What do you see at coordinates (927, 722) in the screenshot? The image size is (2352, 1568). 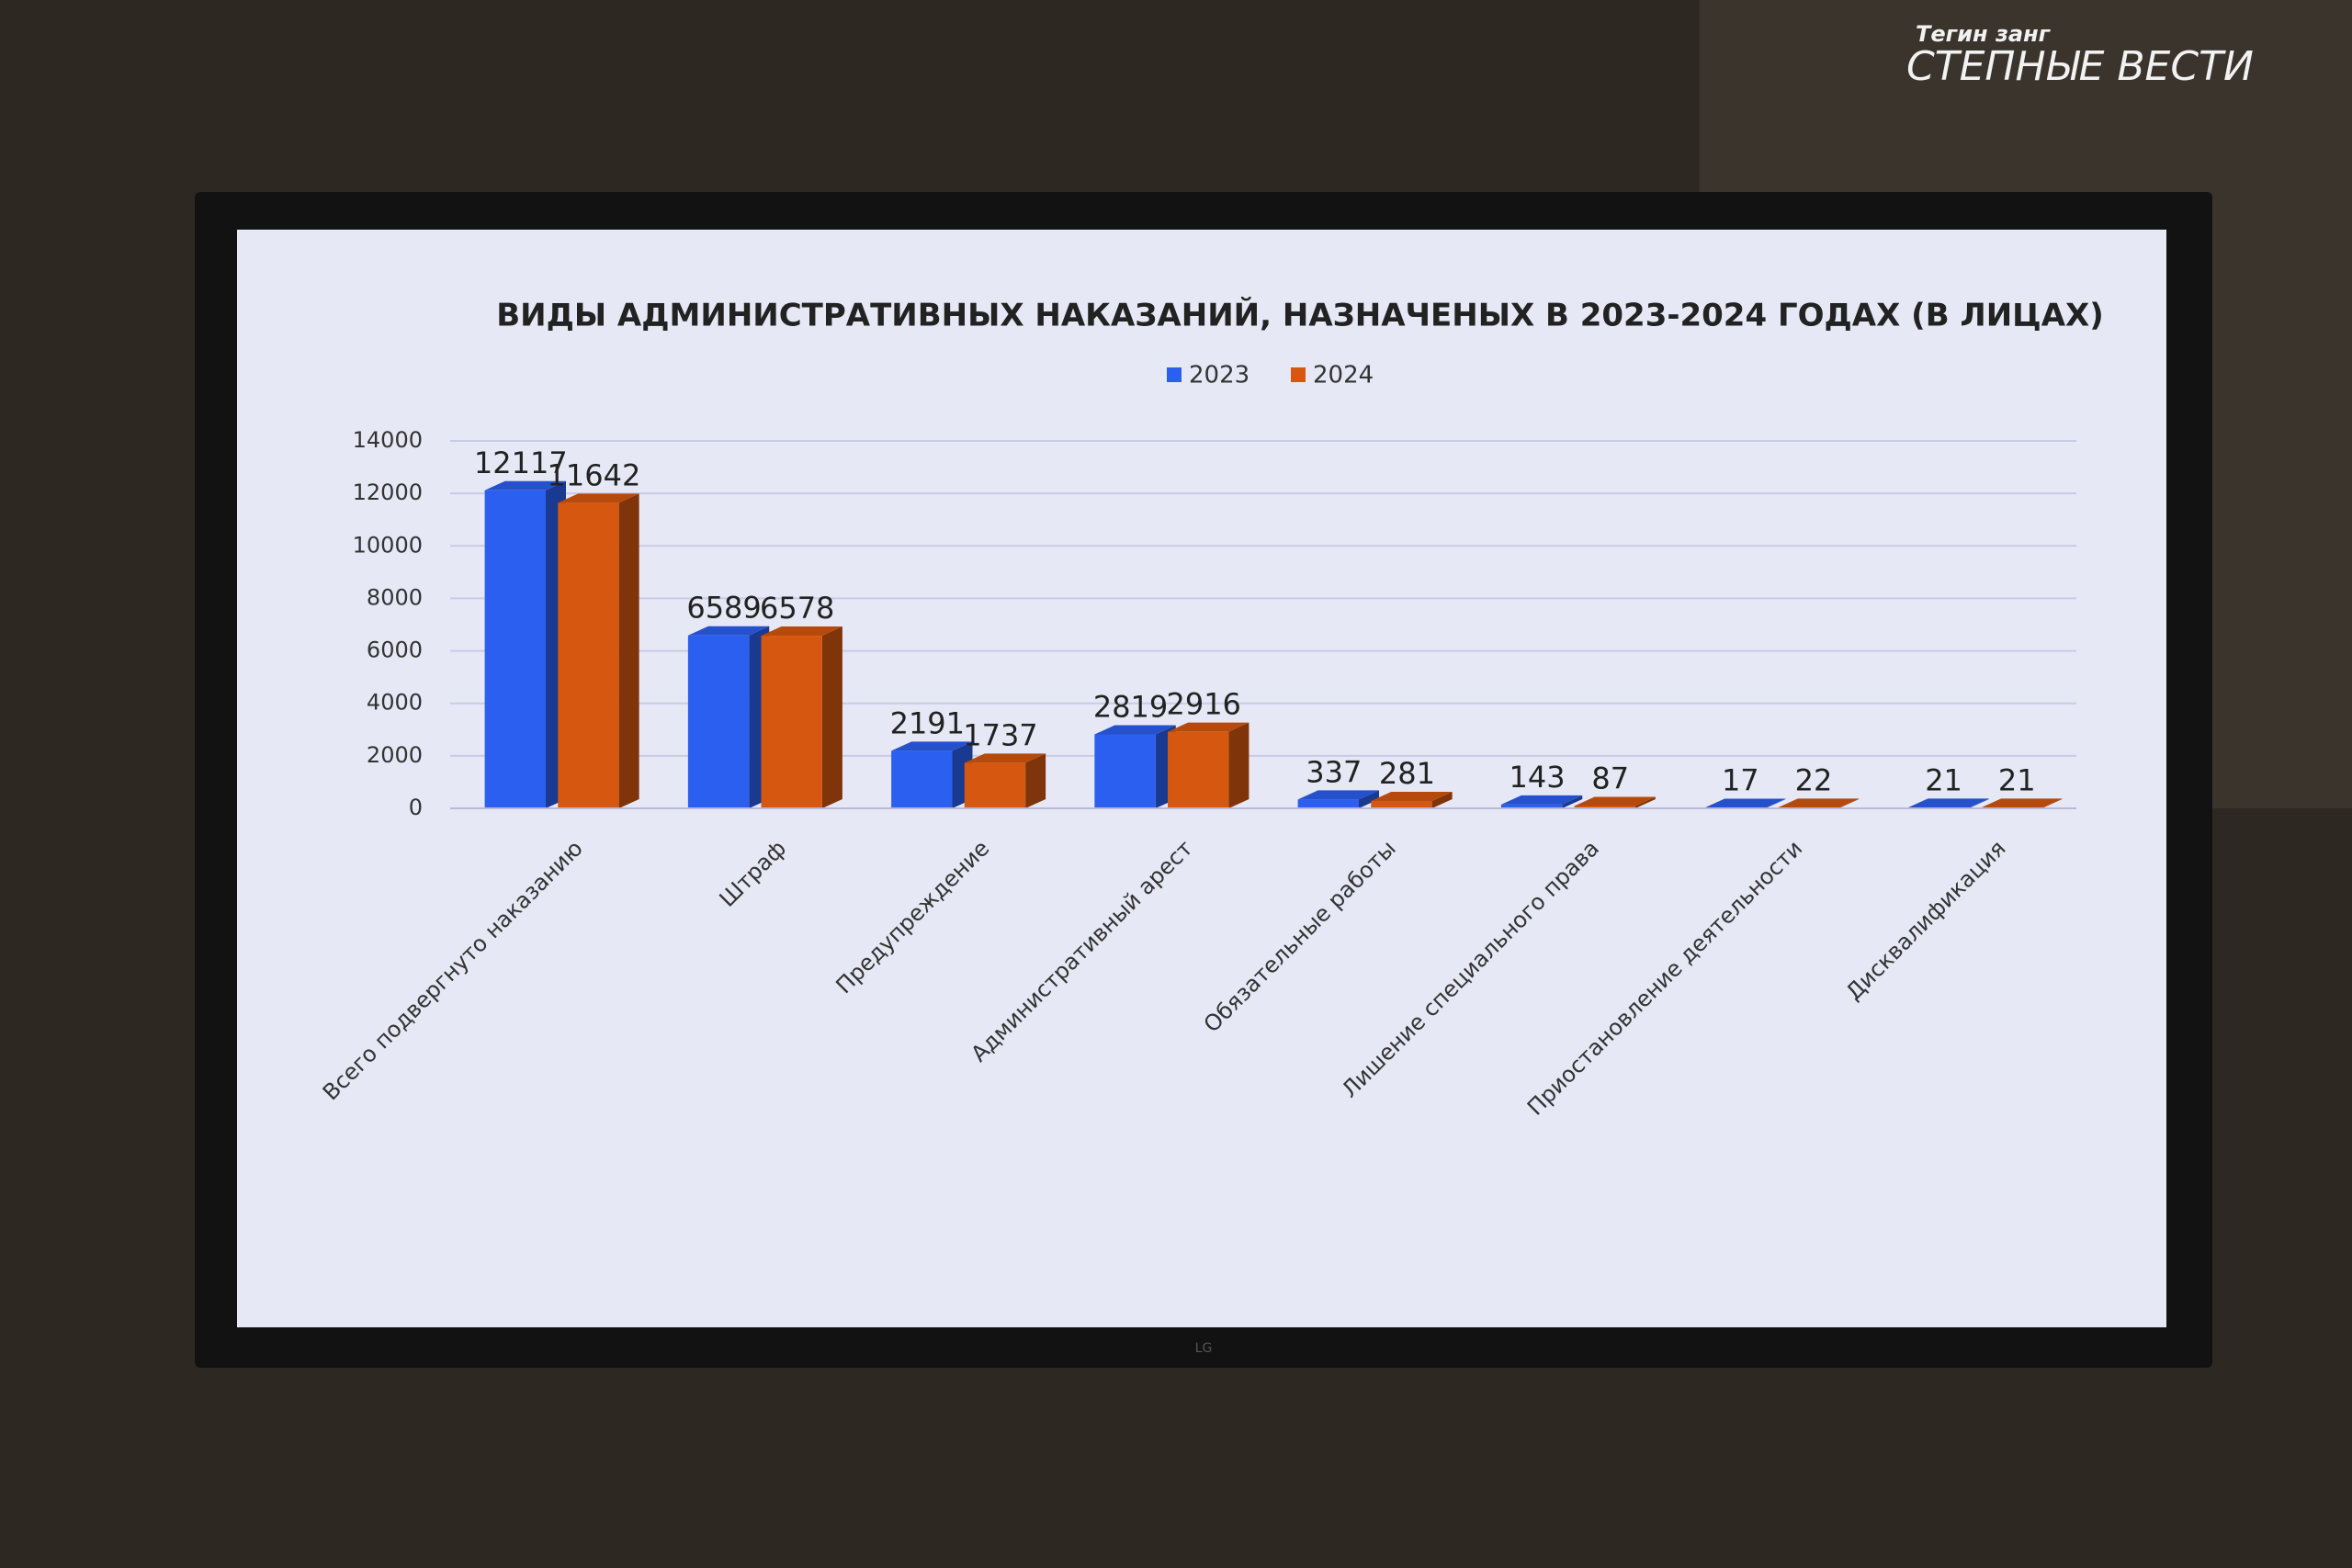 I see `data-label: 2191` at bounding box center [927, 722].